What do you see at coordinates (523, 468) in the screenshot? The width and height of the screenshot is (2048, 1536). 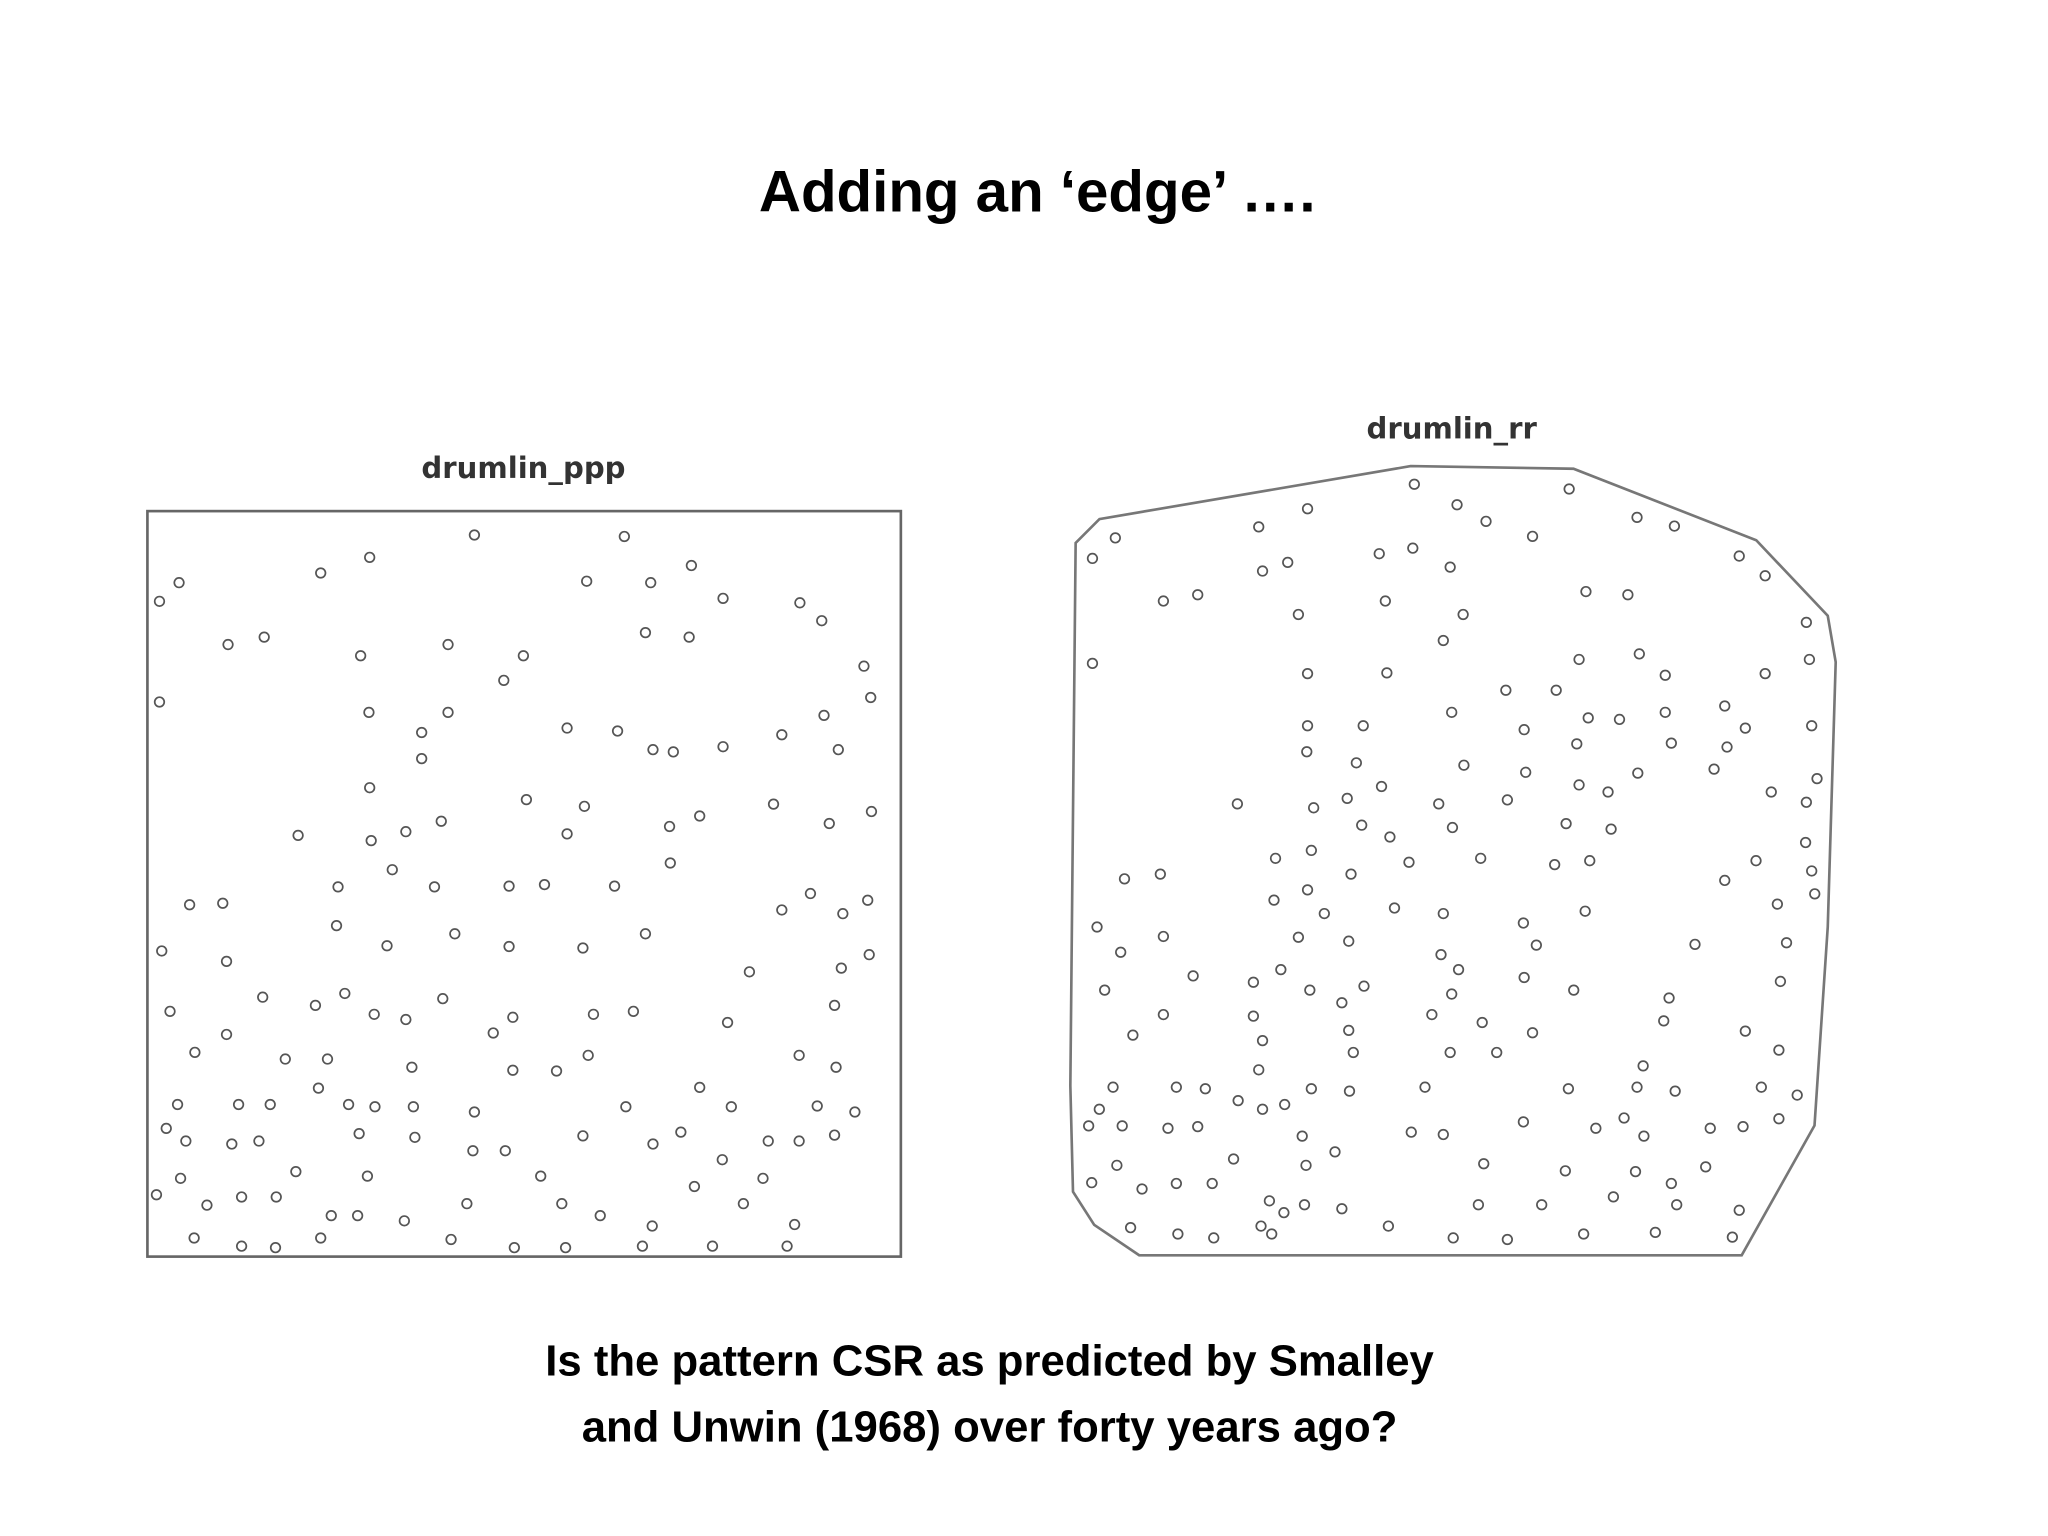 I see `plot-title: drumlin_ppp` at bounding box center [523, 468].